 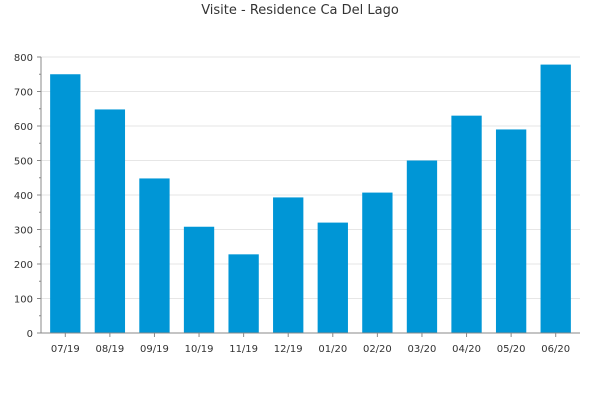 What do you see at coordinates (23, 58) in the screenshot?
I see `y-tick-label: 800` at bounding box center [23, 58].